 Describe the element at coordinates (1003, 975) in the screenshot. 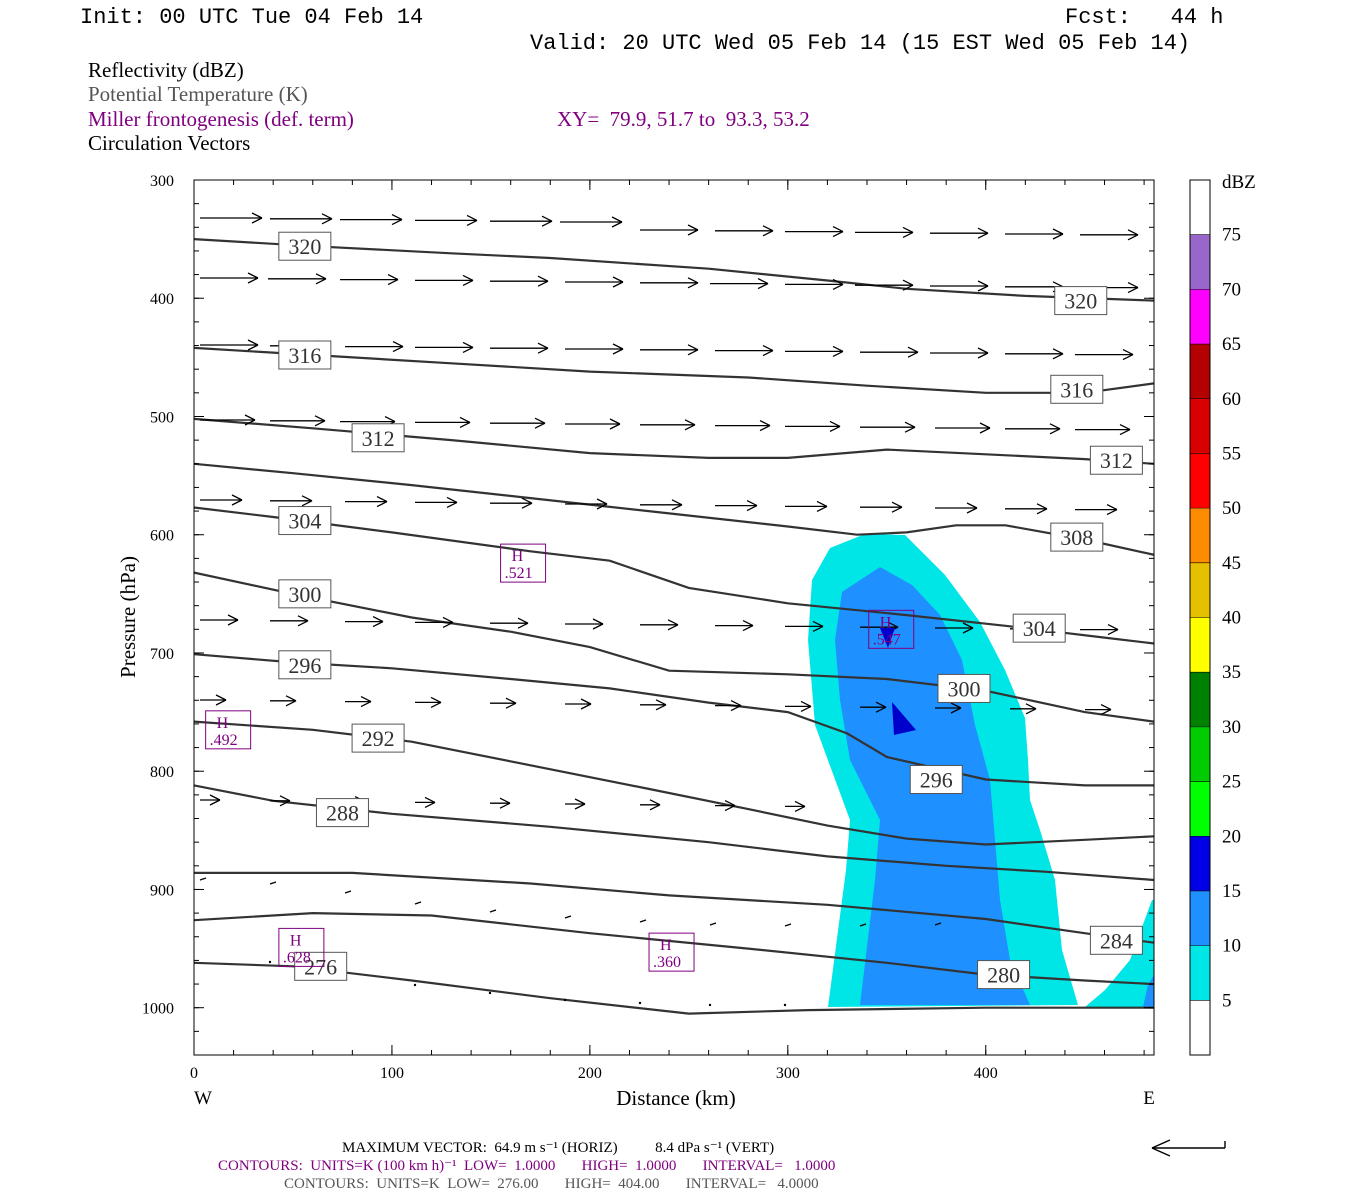

I see `svg-text: 280` at that location.